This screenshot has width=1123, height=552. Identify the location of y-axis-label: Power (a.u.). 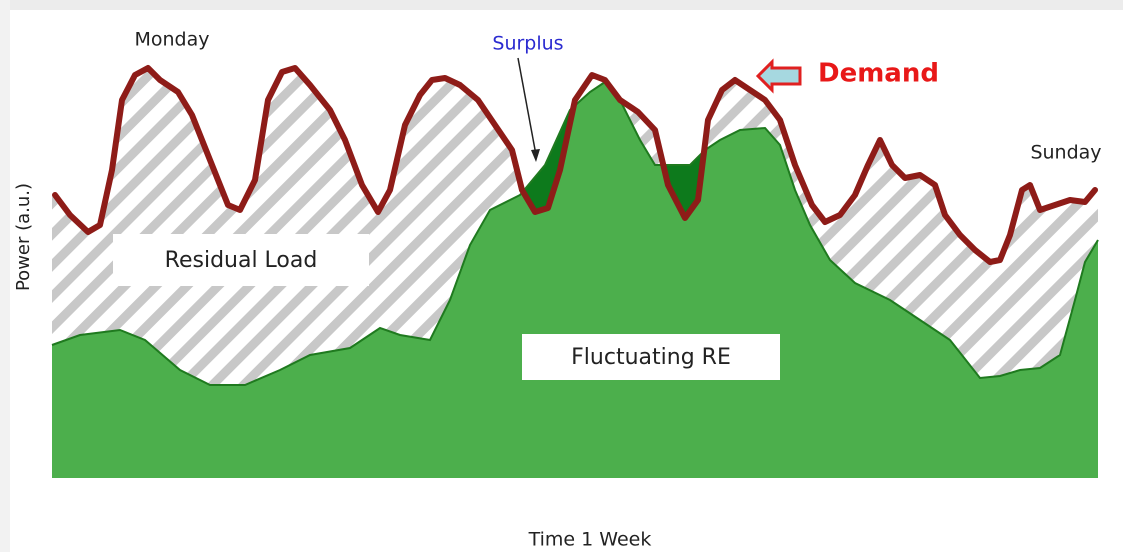
(23, 237).